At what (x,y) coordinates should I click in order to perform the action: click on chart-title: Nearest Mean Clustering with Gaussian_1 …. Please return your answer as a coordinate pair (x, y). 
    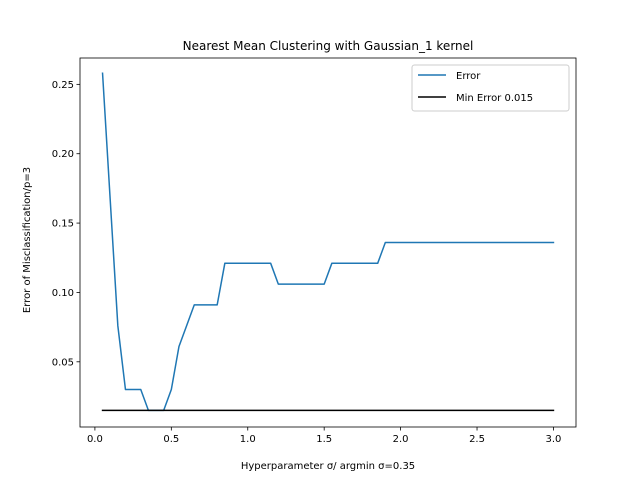
    Looking at the image, I should click on (328, 46).